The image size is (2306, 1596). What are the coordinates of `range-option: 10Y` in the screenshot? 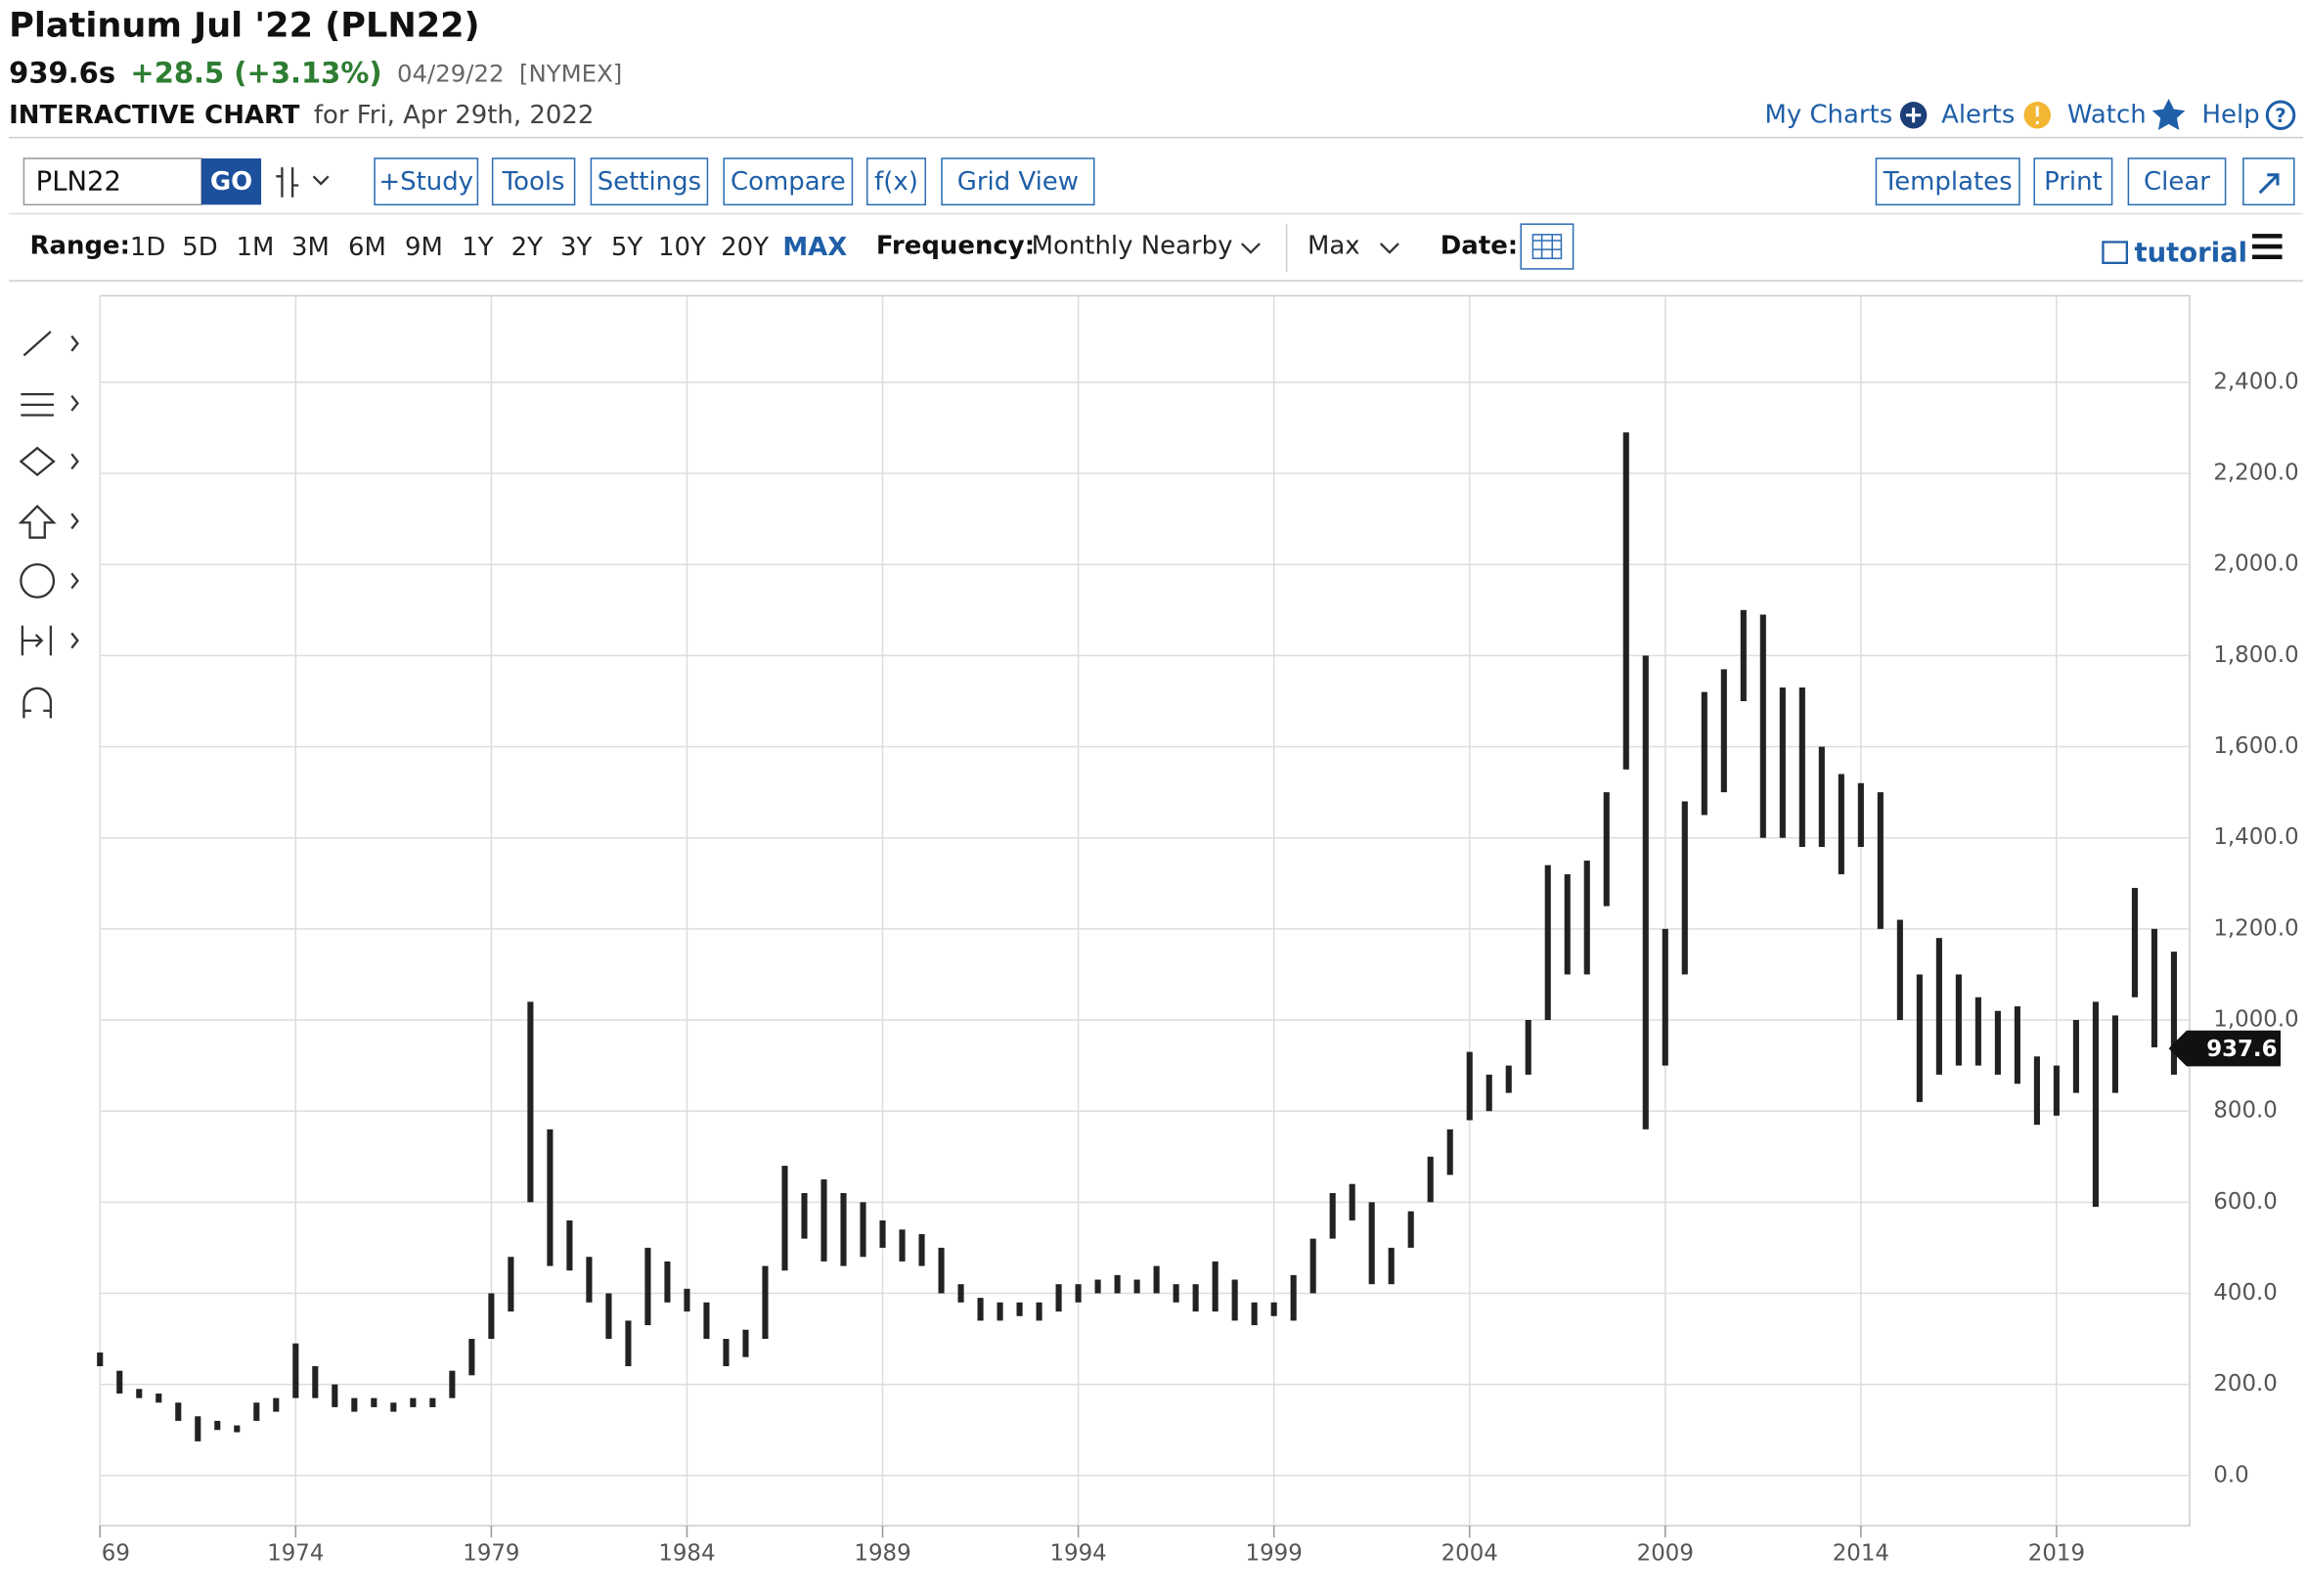 It's located at (682, 247).